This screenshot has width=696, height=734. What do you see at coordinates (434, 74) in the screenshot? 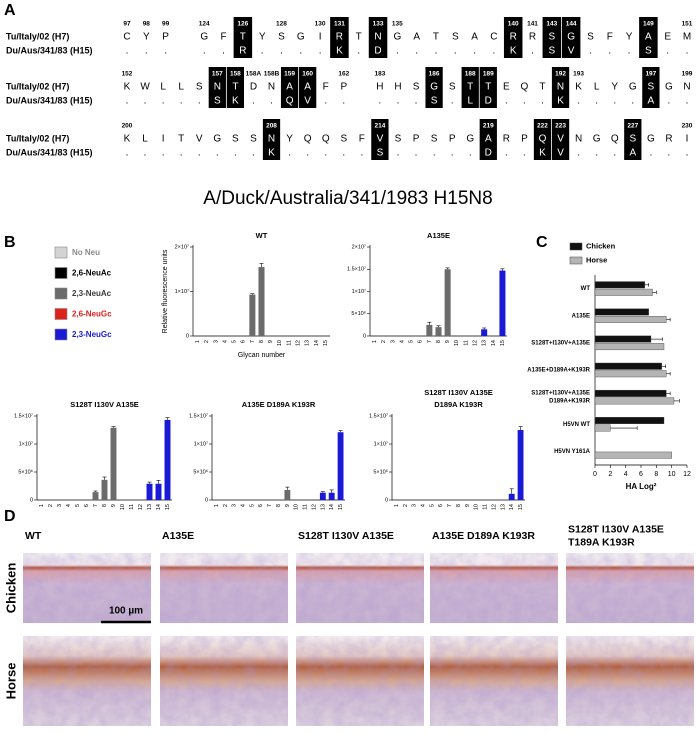
I see `position-number: 186` at bounding box center [434, 74].